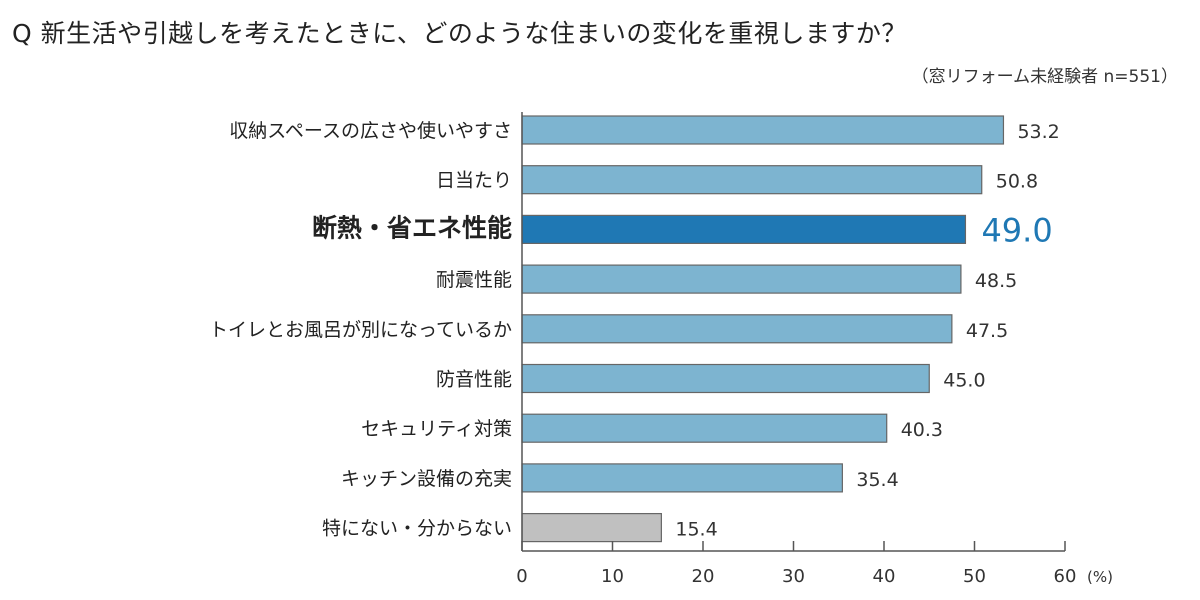 This screenshot has height=600, width=1200. What do you see at coordinates (1038, 132) in the screenshot?
I see `value-label: 53.2` at bounding box center [1038, 132].